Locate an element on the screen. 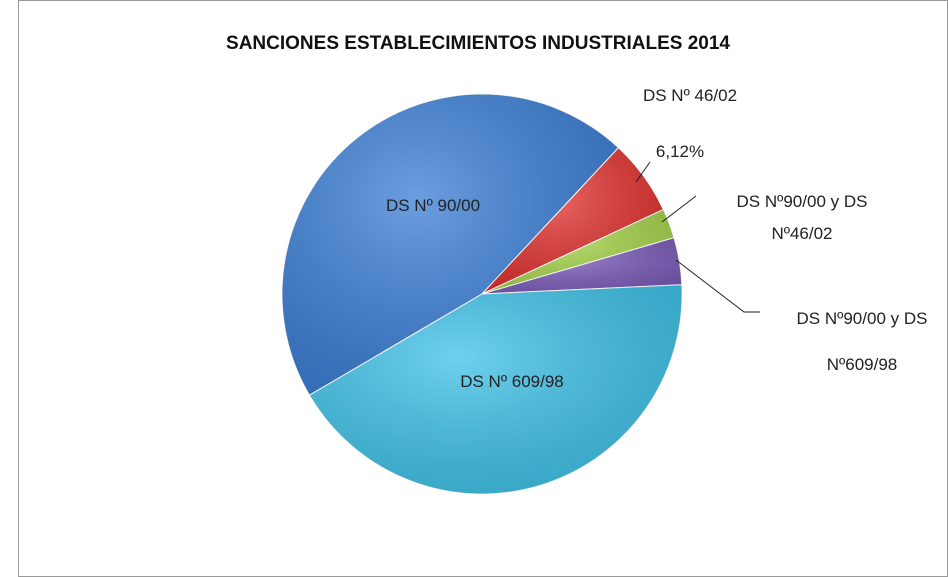 The height and width of the screenshot is (577, 948). slice-label: DS Nº90/00 y DS Nº46/02 is located at coordinates (802, 217).